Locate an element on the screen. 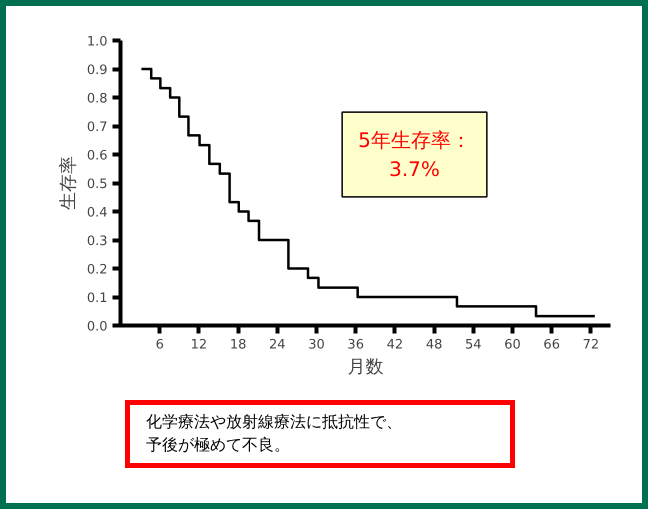 The image size is (660, 521). text: 化学療法や放射線療法に抵抗性で、 is located at coordinates (274, 421).